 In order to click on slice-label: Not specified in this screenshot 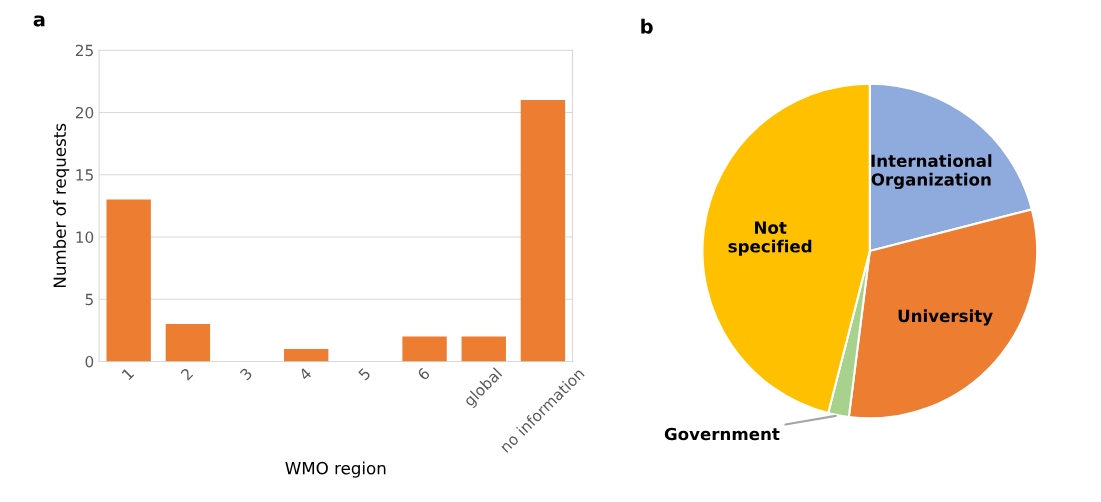, I will do `click(770, 238)`.